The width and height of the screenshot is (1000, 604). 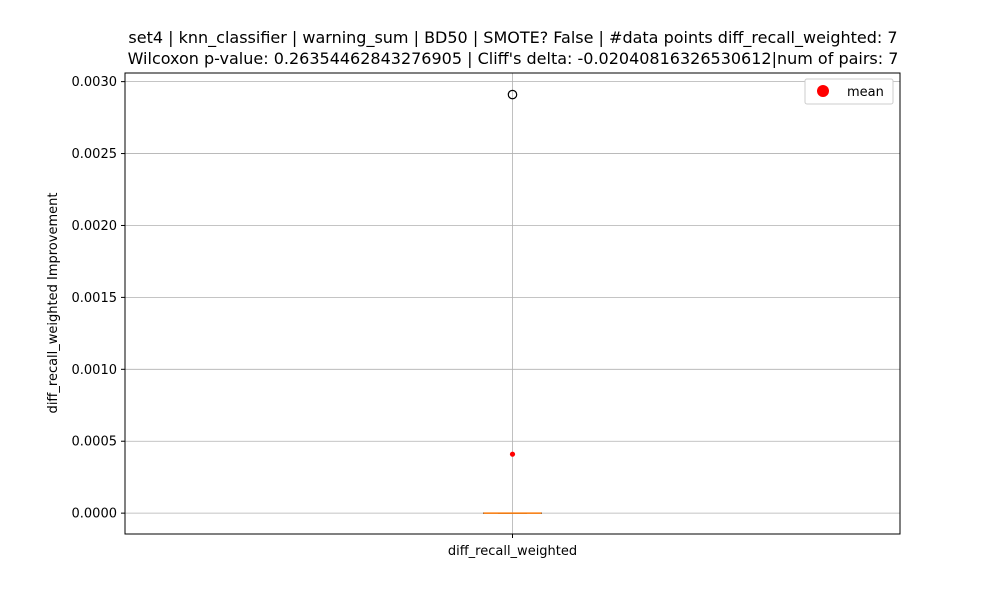 What do you see at coordinates (95, 226) in the screenshot?
I see `y-tick-label: 0.0020` at bounding box center [95, 226].